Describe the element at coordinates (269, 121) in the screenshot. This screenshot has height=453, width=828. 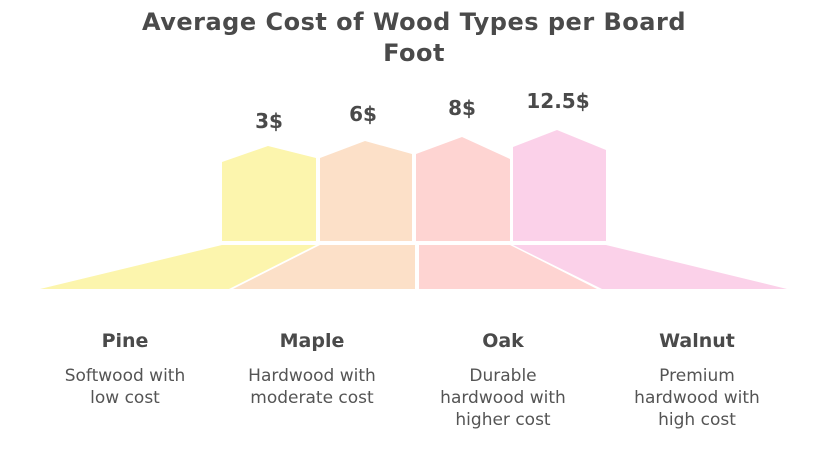
I see `value-label-pine: 3$` at that location.